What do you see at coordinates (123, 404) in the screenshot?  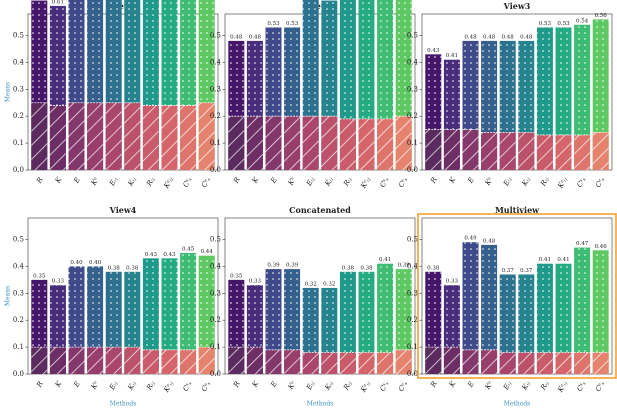 I see `x-axis-label: Methods` at bounding box center [123, 404].